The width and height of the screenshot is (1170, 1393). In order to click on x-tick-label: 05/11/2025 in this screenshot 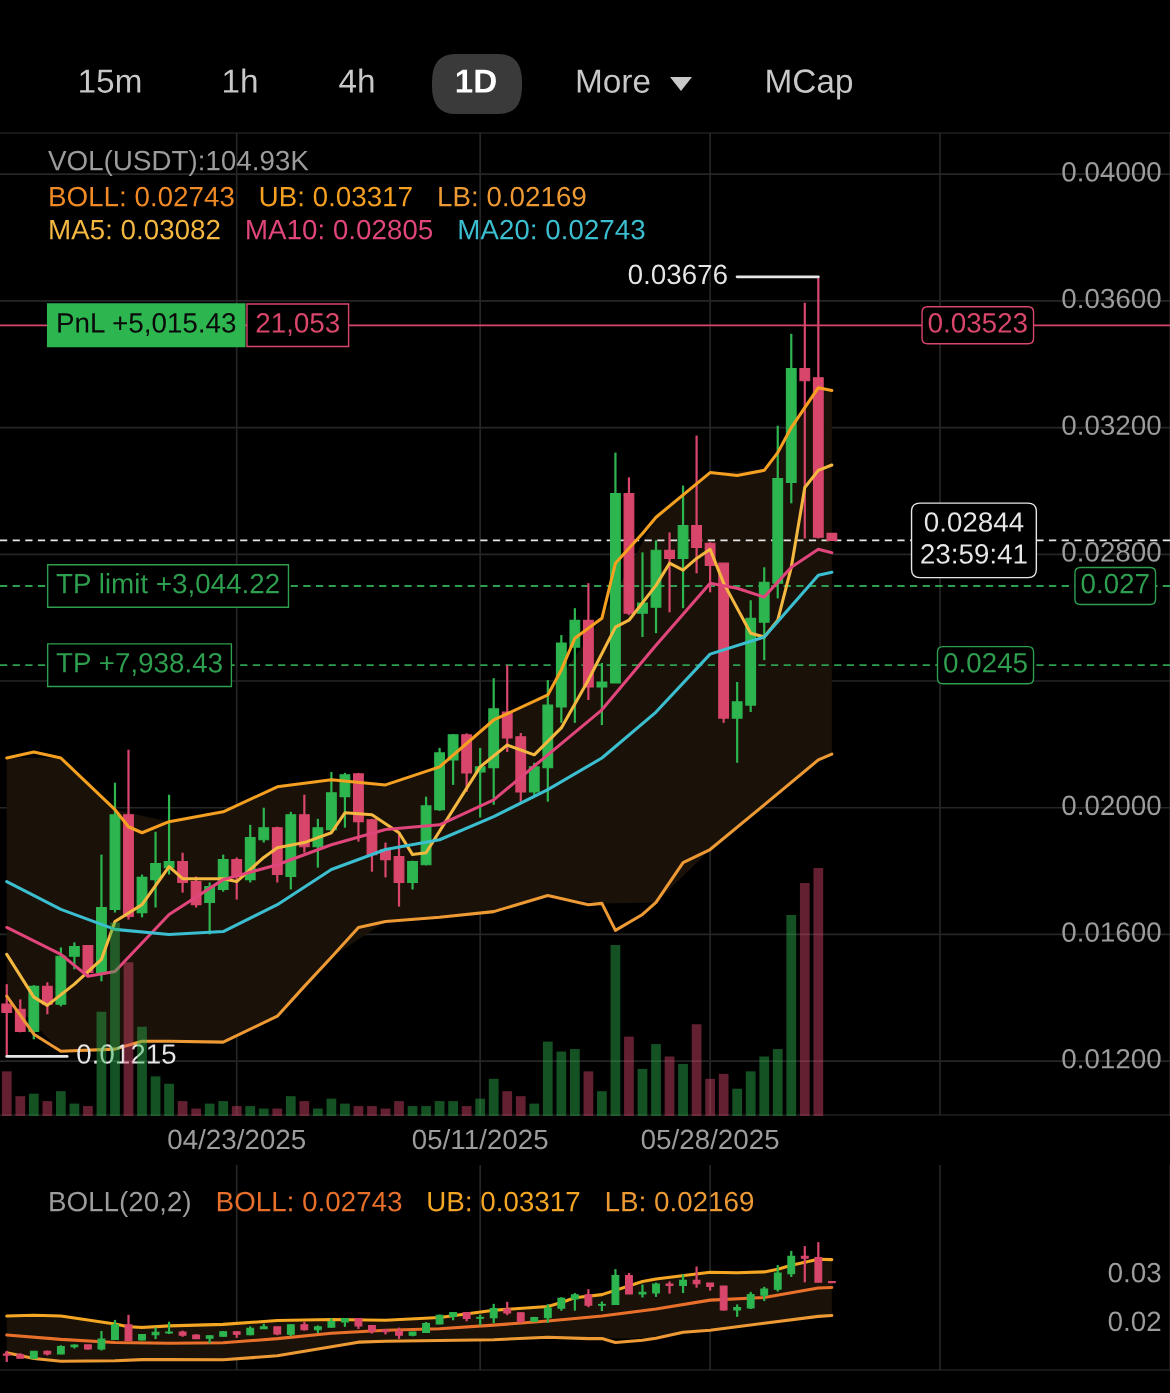, I will do `click(480, 1139)`.